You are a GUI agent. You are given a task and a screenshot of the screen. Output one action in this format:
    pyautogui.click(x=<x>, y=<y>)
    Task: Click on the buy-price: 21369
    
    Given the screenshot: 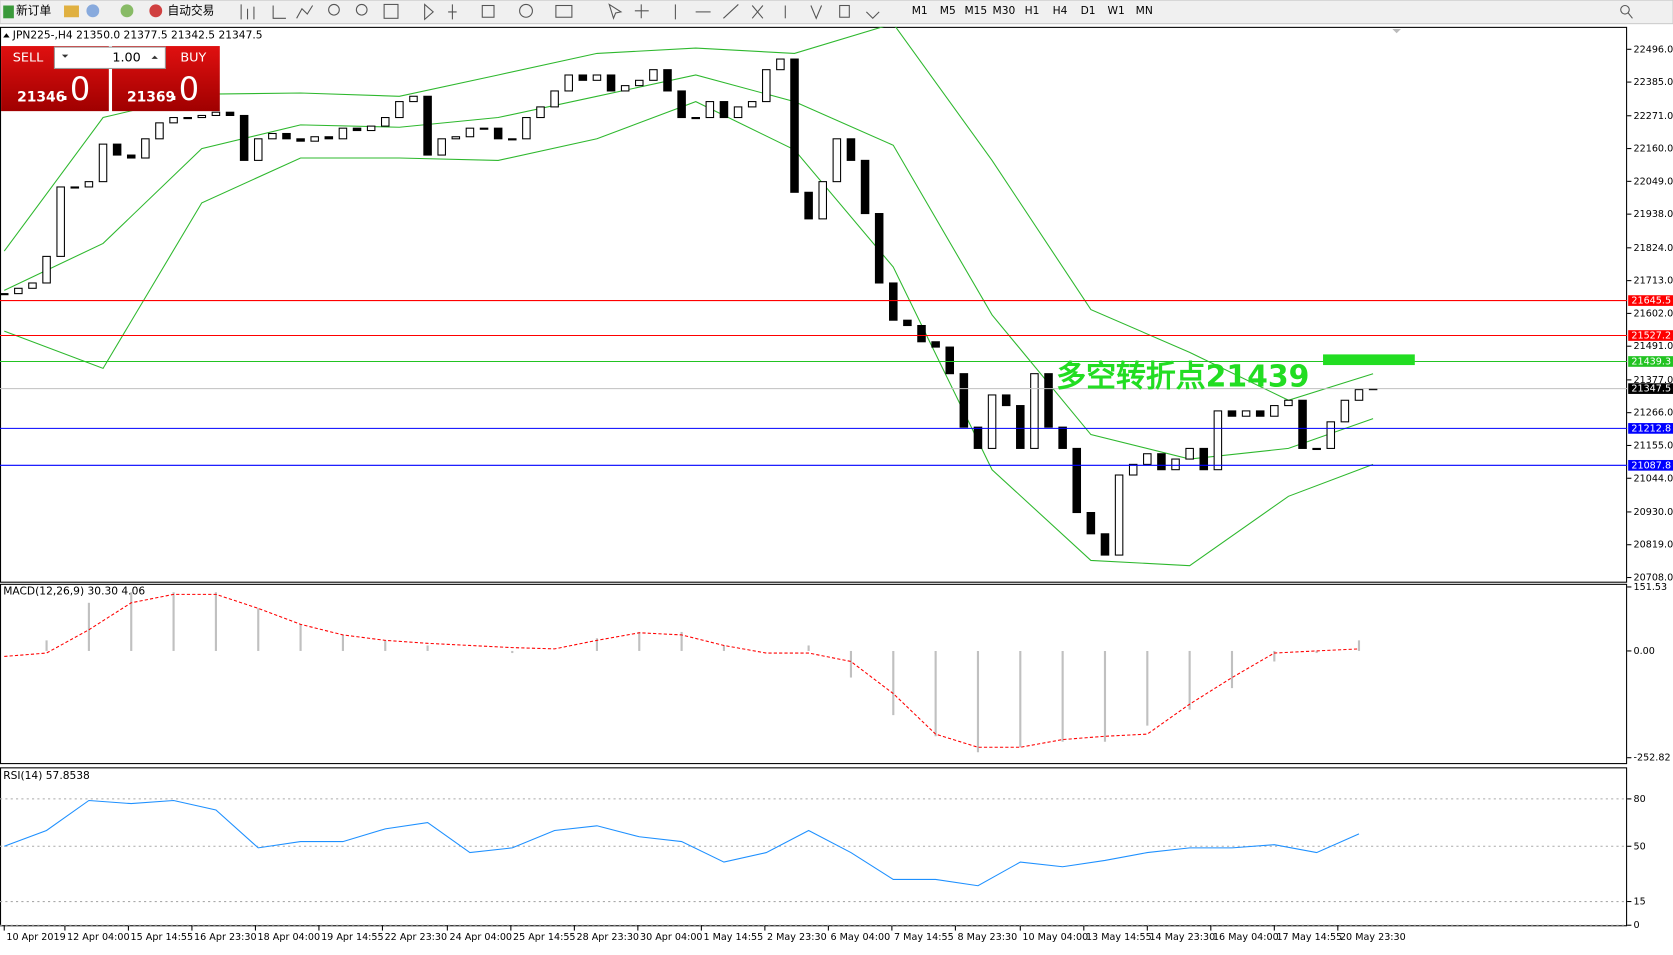 What is the action you would take?
    pyautogui.click(x=151, y=97)
    